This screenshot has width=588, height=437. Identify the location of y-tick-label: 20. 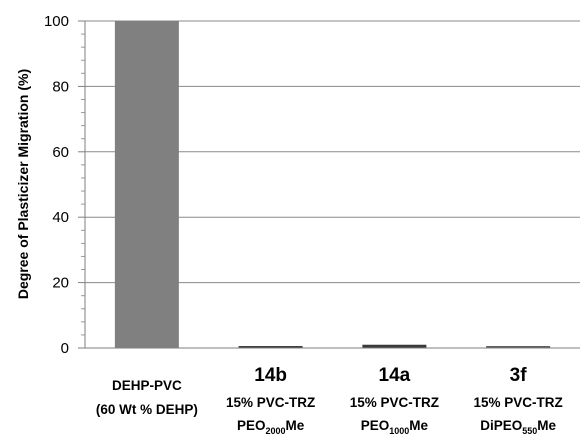
(60, 283).